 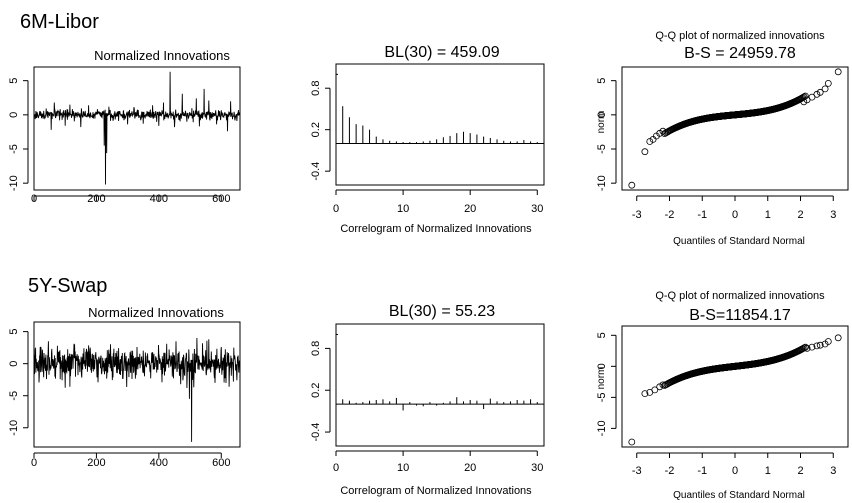 I want to click on x-tick-label: 1, so click(x=768, y=215).